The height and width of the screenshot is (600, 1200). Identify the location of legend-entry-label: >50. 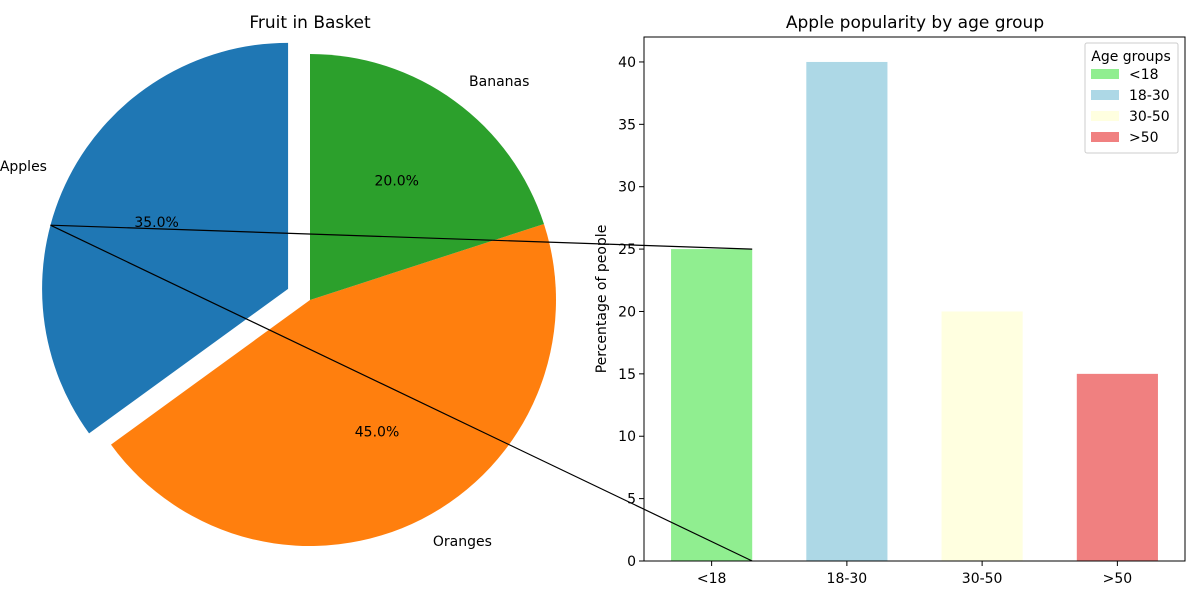
(1144, 138).